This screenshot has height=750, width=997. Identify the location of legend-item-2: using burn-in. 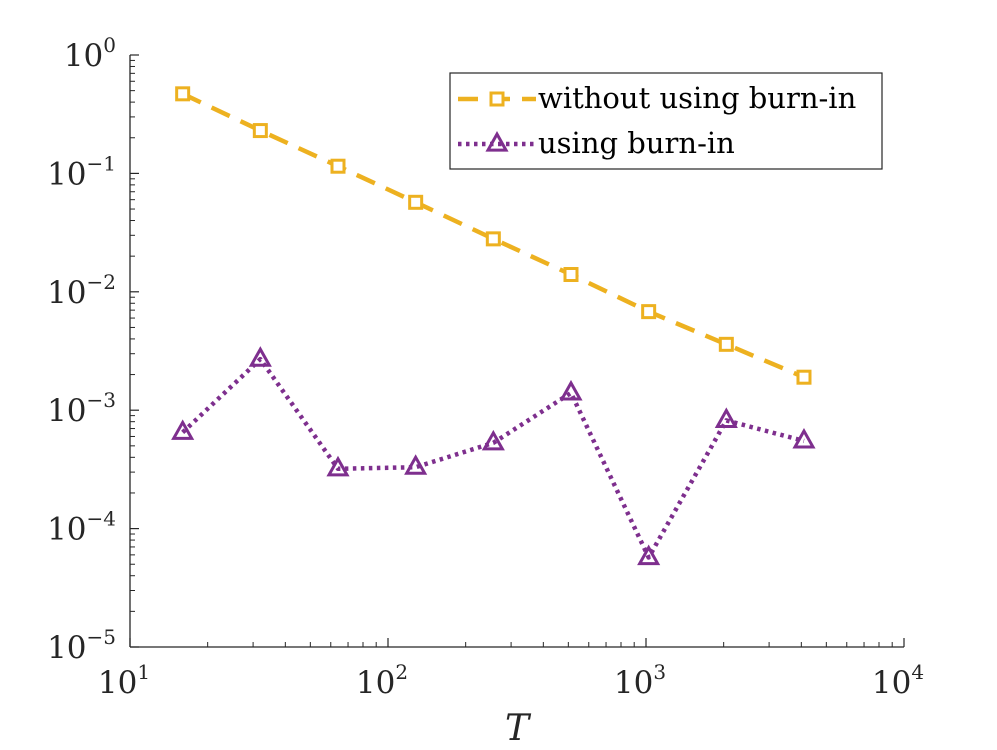
(596, 143).